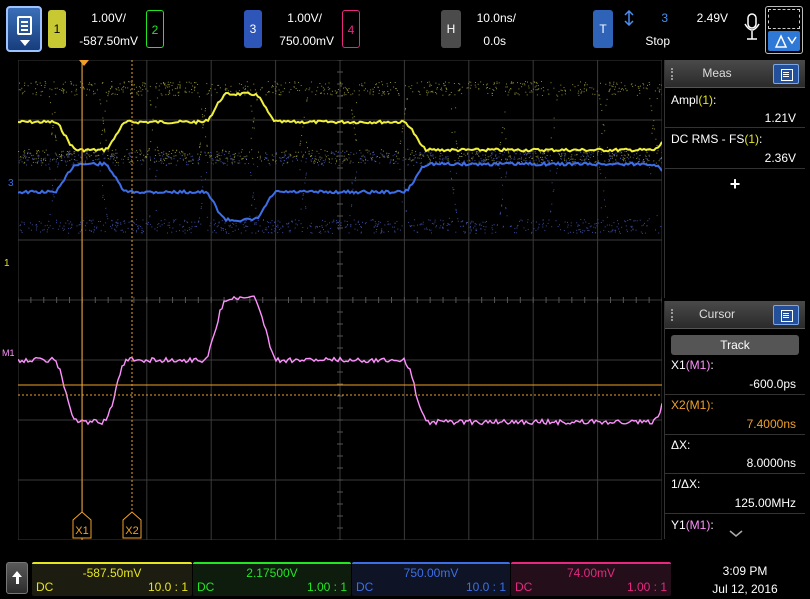 This screenshot has width=810, height=599. Describe the element at coordinates (81, 531) in the screenshot. I see `svg-text: X1` at that location.